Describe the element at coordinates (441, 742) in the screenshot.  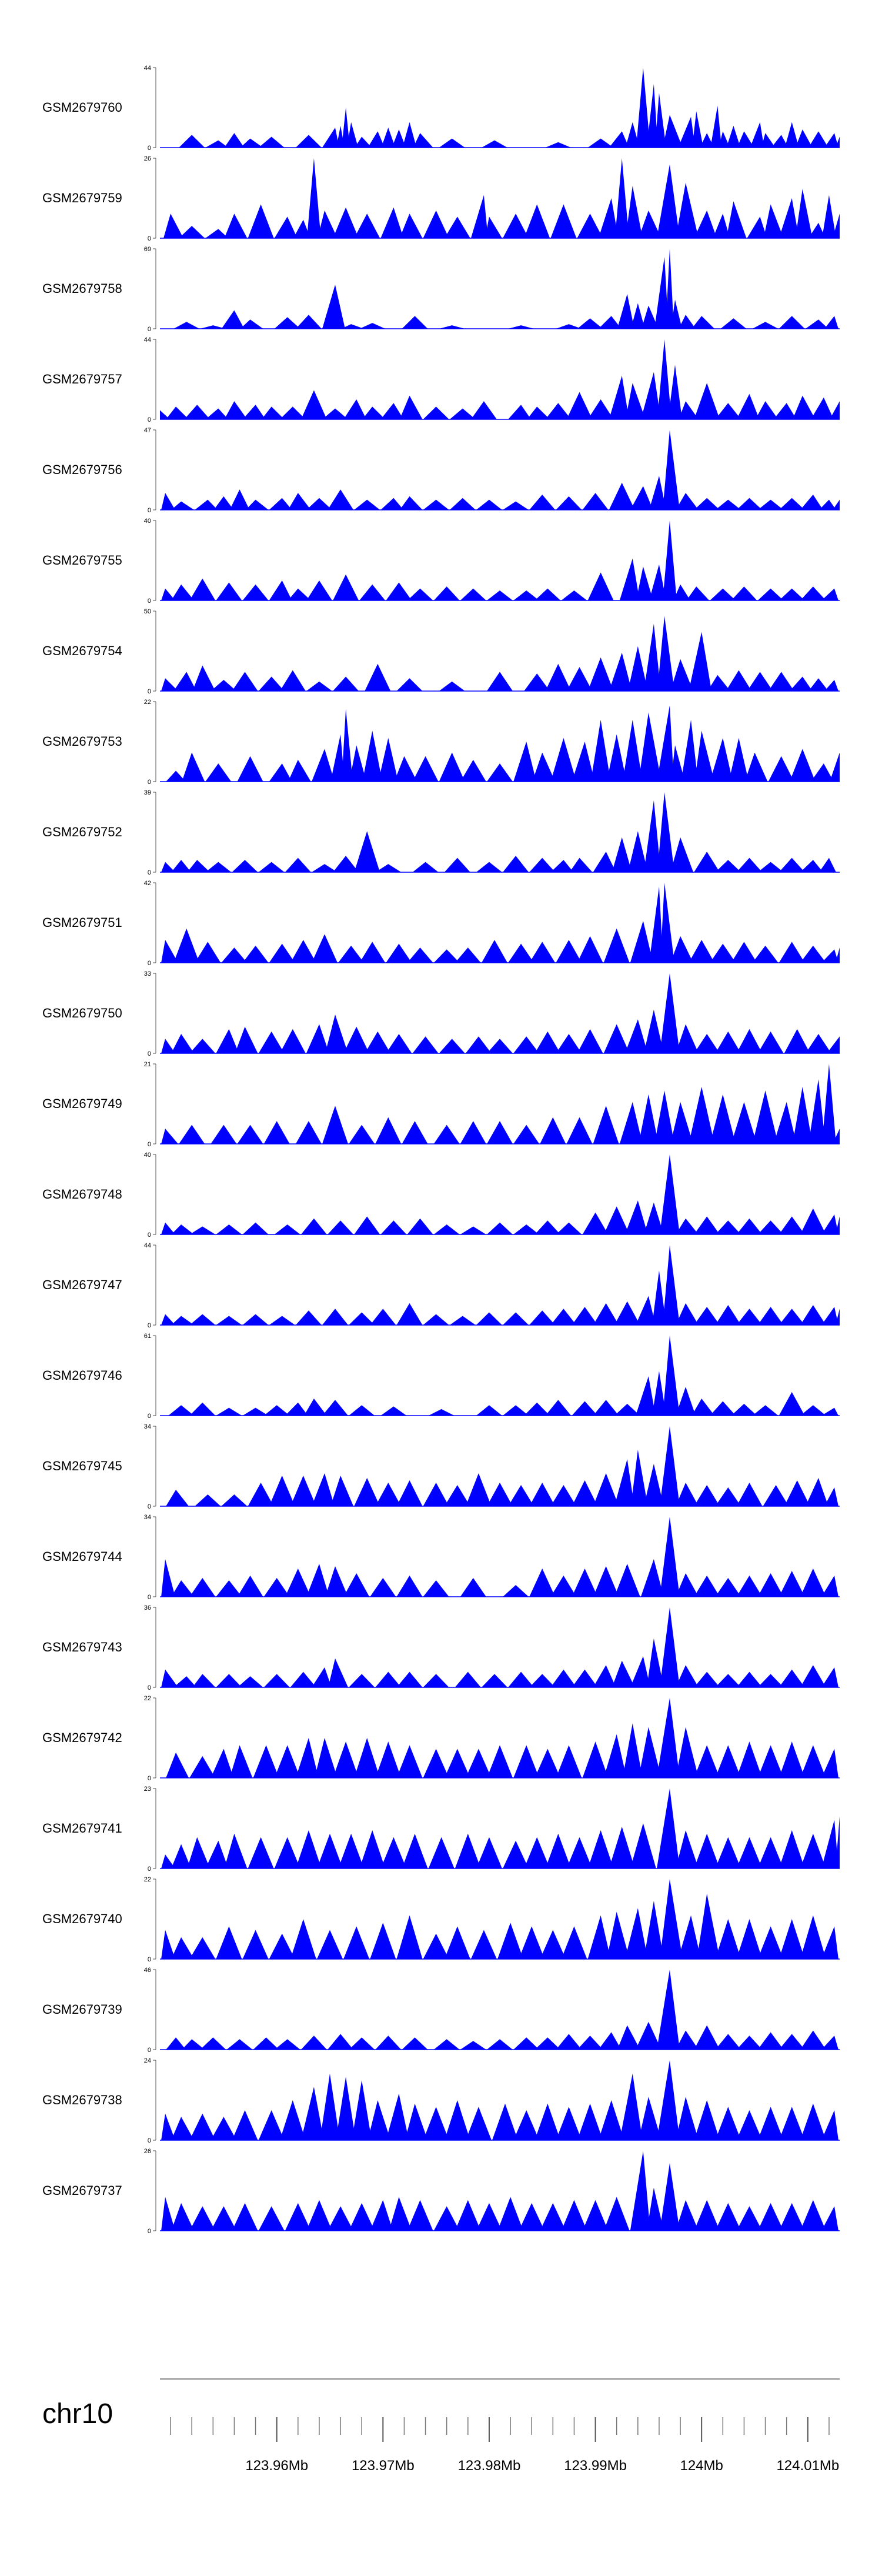
I see `track-GSM2679753: GSM2679753 22 0` at that location.